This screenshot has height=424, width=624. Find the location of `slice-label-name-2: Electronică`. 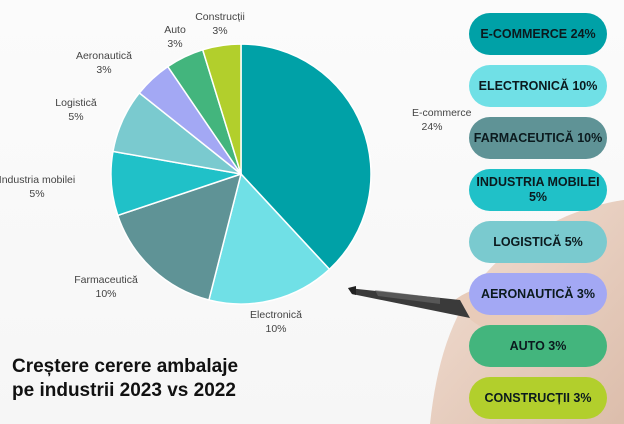

slice-label-name-2: Electronică is located at coordinates (276, 315).